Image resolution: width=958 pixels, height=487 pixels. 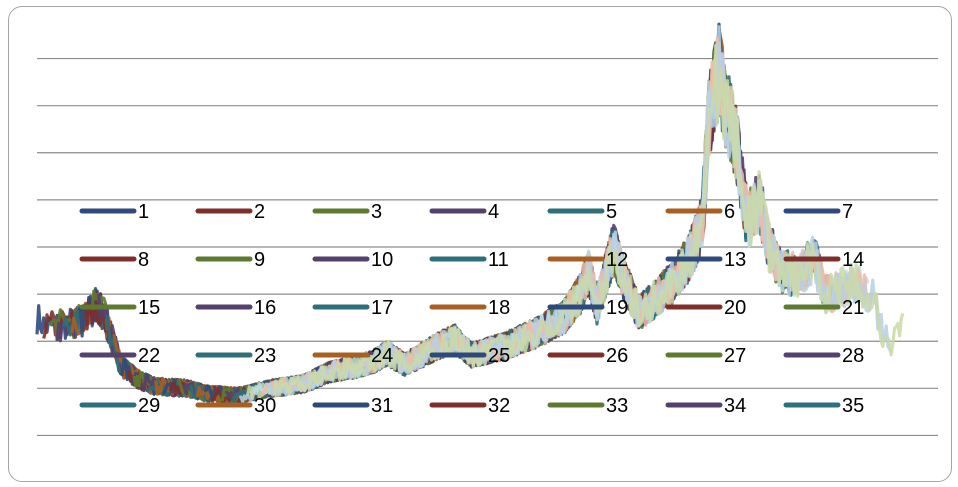 I want to click on legend-label-4: 4, so click(x=493, y=212).